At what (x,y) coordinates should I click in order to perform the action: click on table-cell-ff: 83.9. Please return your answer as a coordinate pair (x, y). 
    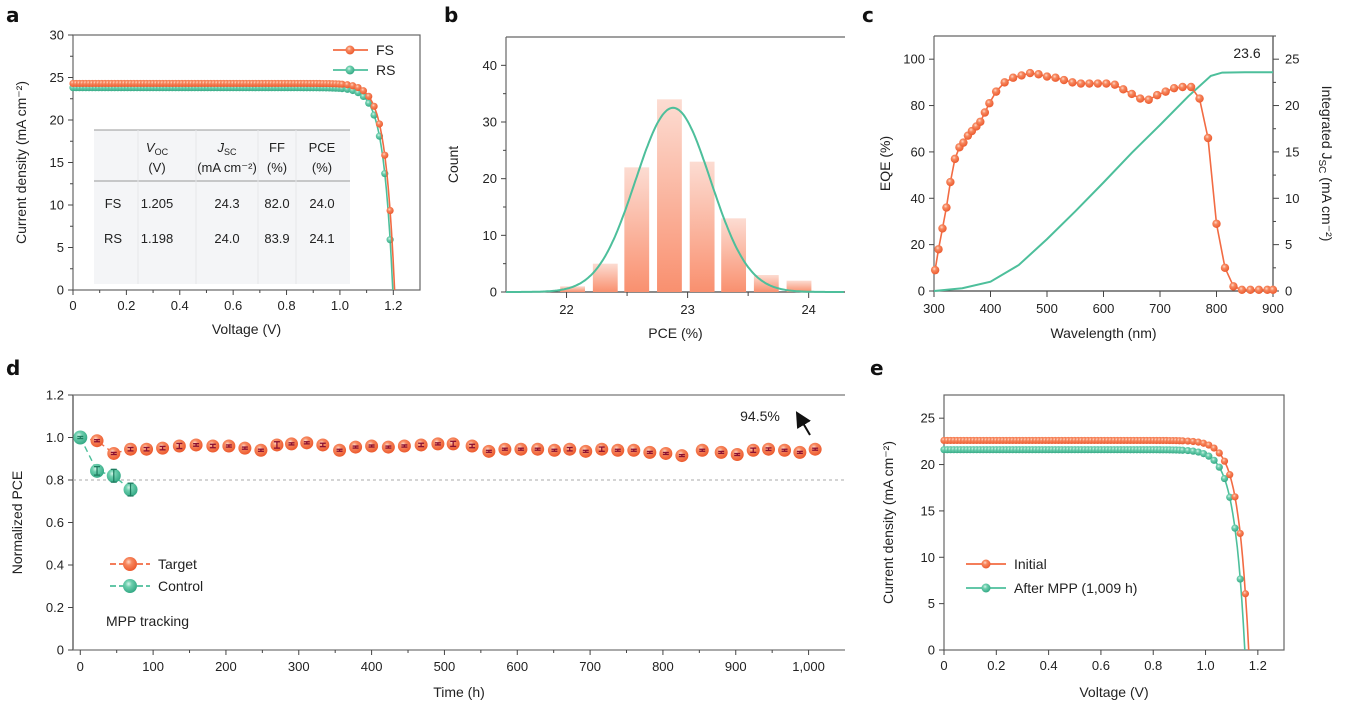
    Looking at the image, I should click on (276, 238).